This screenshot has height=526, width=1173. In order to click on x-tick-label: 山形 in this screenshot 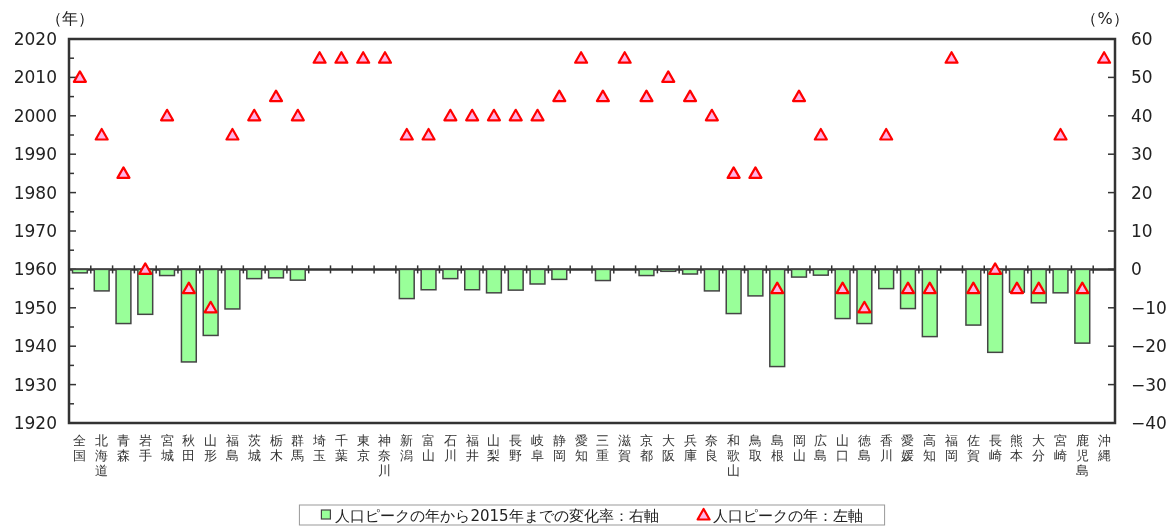, I will do `click(211, 448)`.